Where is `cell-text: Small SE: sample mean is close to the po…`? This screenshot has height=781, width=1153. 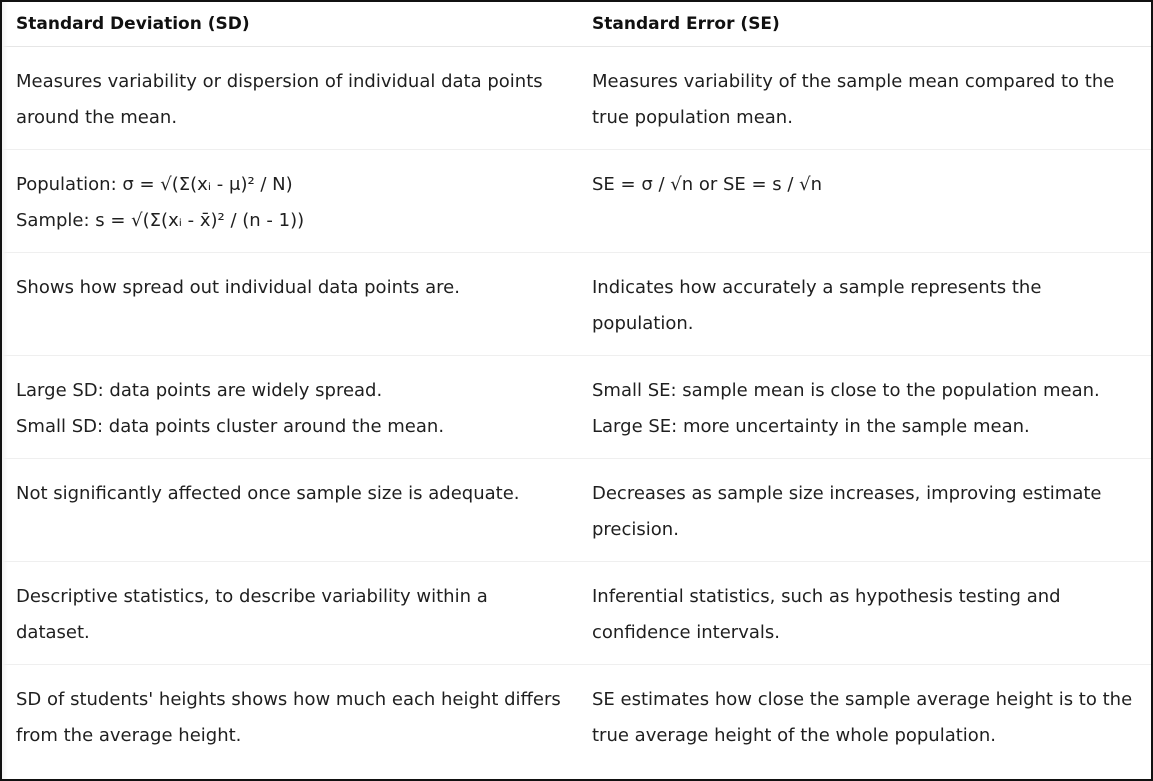 cell-text: Small SE: sample mean is close to the po… is located at coordinates (846, 390).